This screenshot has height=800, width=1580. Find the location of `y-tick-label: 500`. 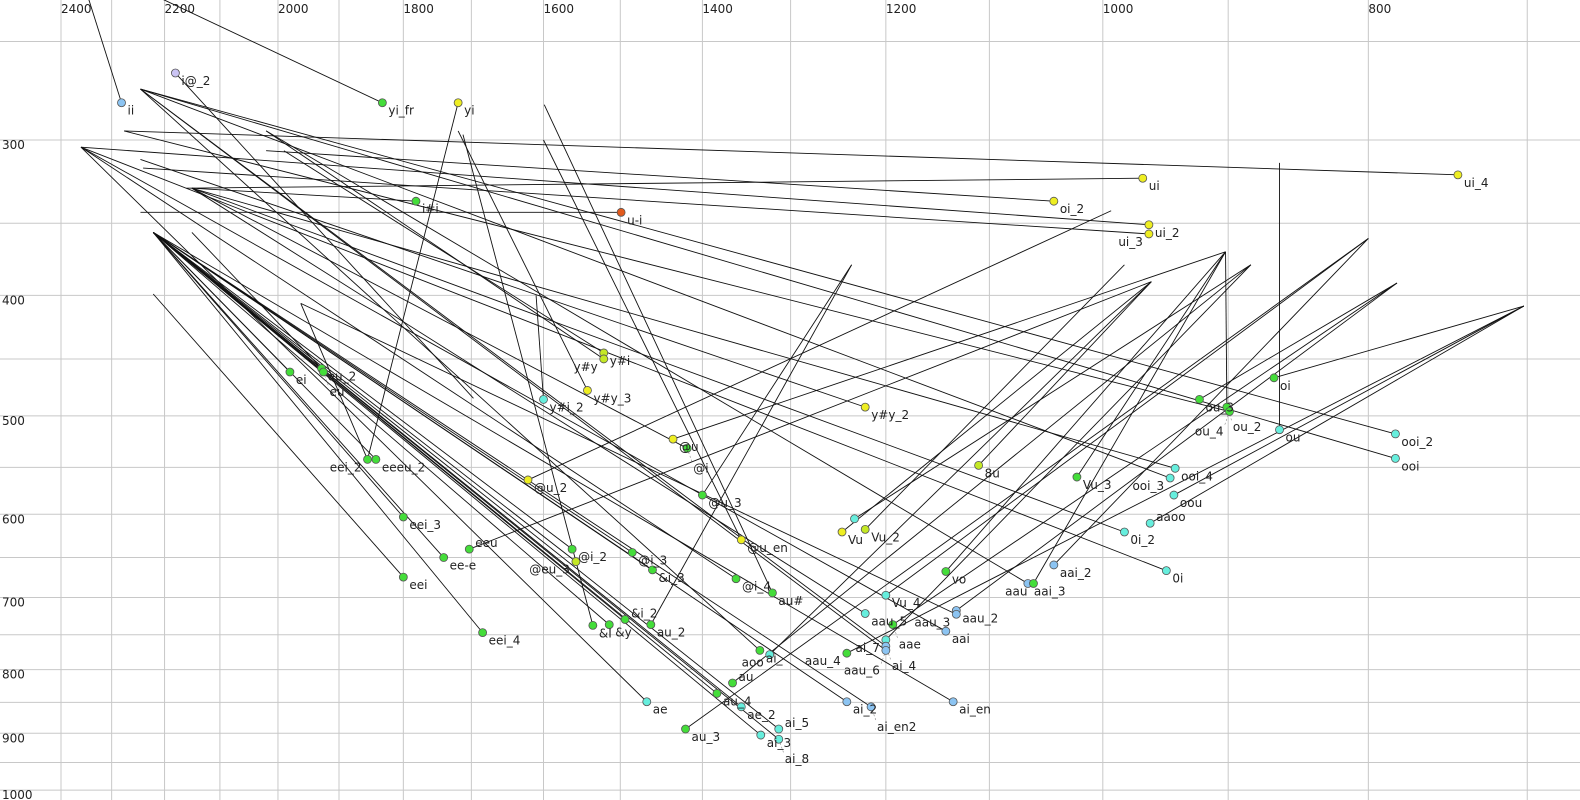

y-tick-label: 500 is located at coordinates (13, 421).